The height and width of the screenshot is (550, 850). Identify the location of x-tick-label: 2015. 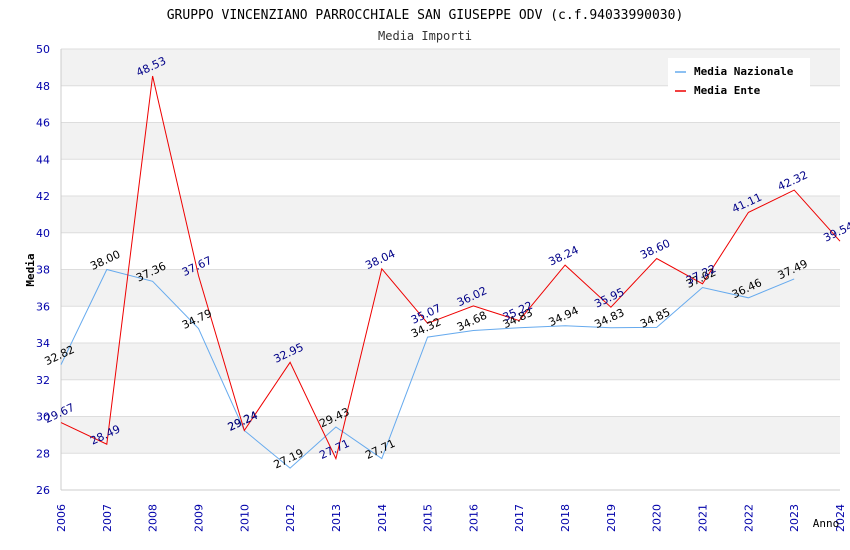
(428, 518).